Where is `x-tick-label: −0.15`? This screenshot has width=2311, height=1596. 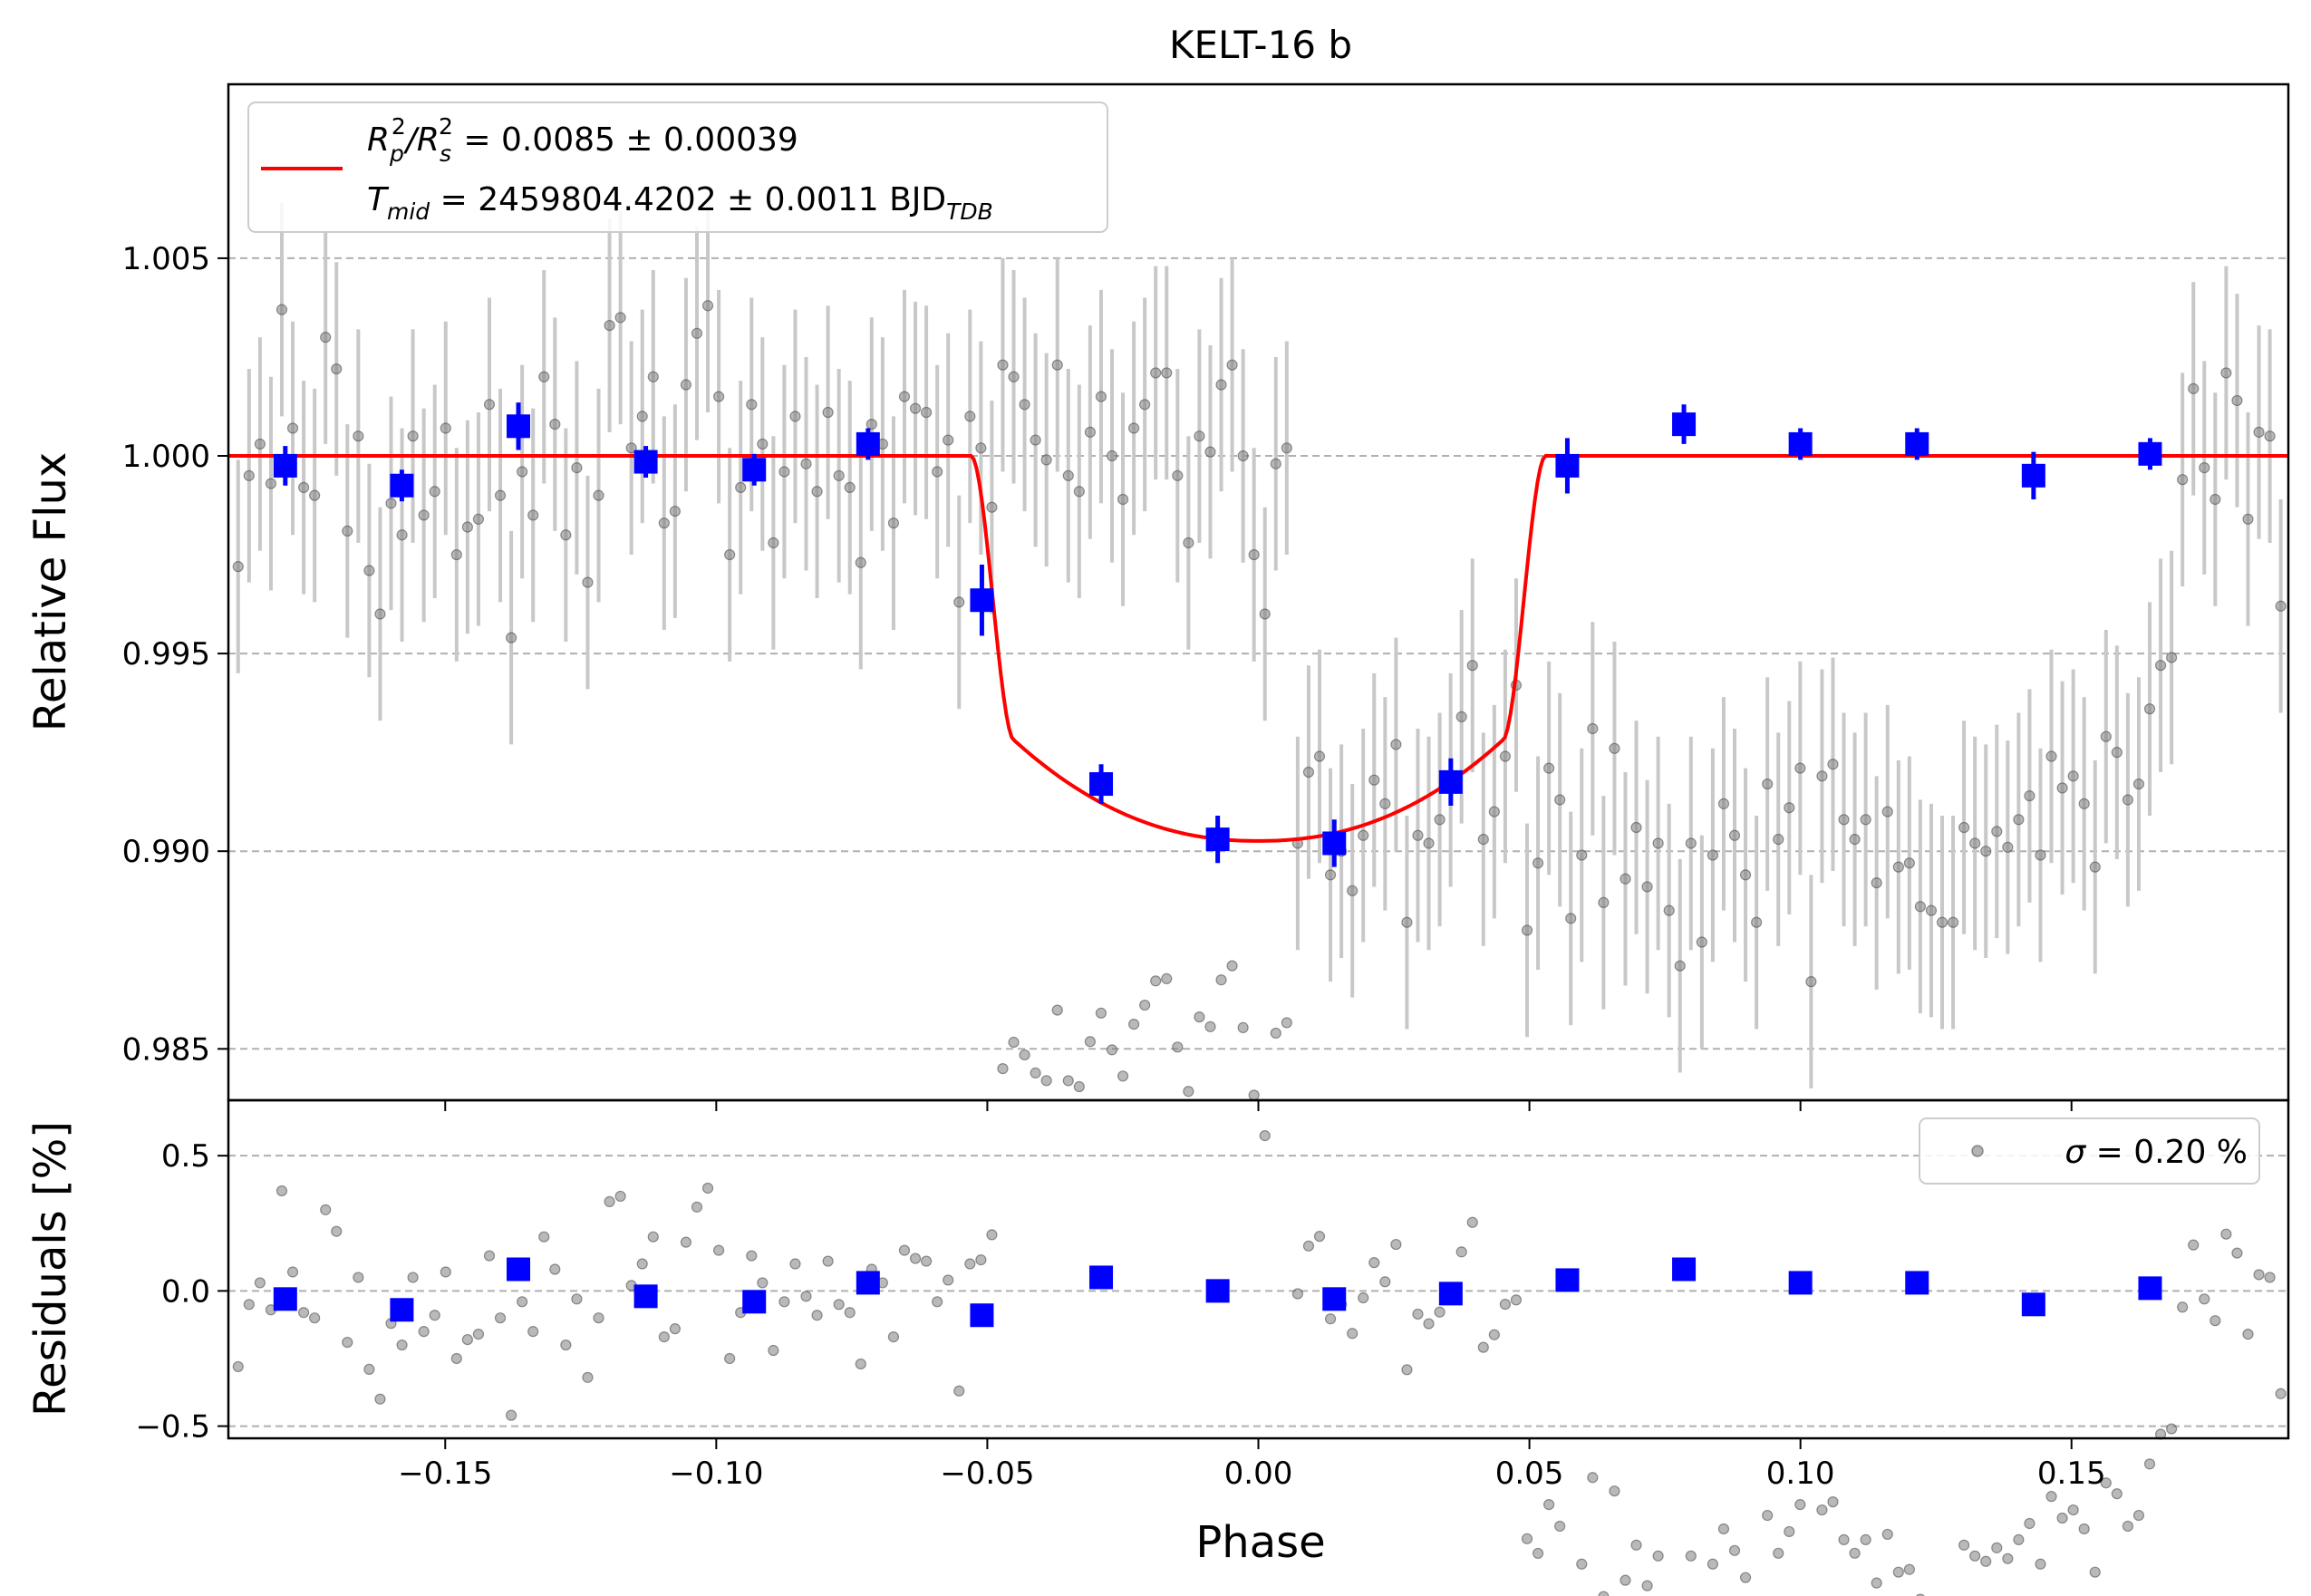
x-tick-label: −0.15 is located at coordinates (445, 1474).